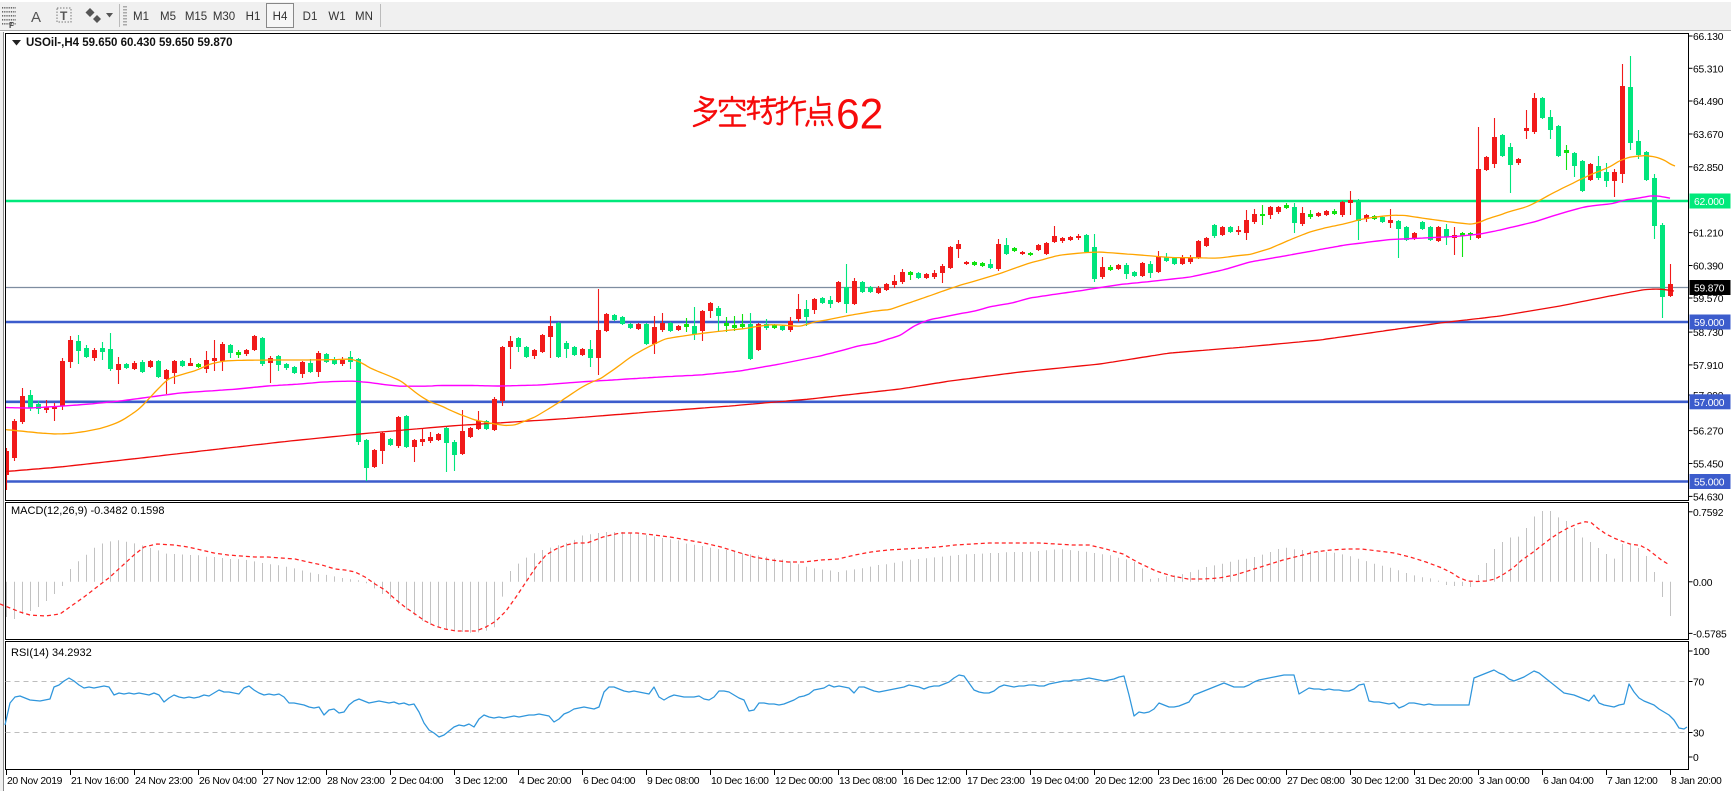 This screenshot has width=1731, height=791. What do you see at coordinates (673, 781) in the screenshot?
I see `svg-text: 9 Dec 08:00` at bounding box center [673, 781].